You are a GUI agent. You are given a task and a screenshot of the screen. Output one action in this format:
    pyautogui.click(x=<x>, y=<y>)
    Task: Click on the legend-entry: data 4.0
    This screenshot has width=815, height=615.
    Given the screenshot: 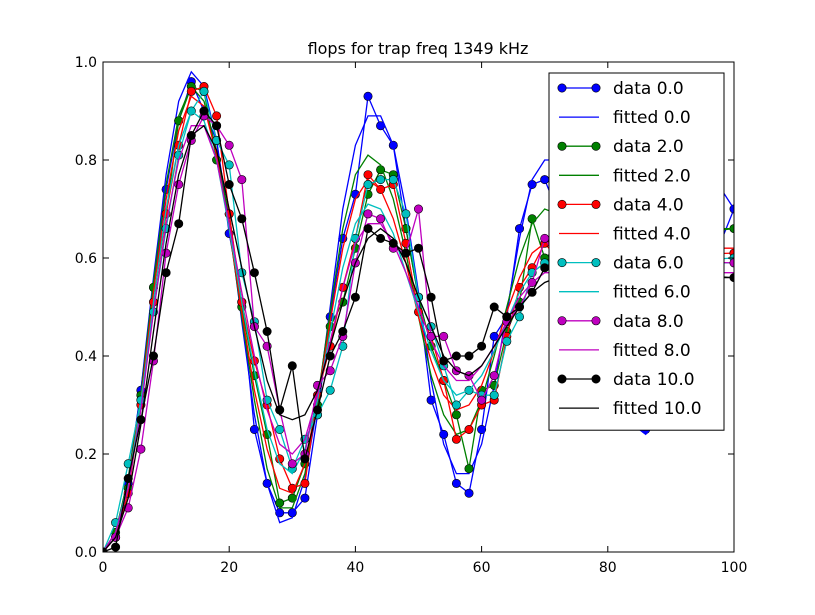 What is the action you would take?
    pyautogui.click(x=620, y=205)
    